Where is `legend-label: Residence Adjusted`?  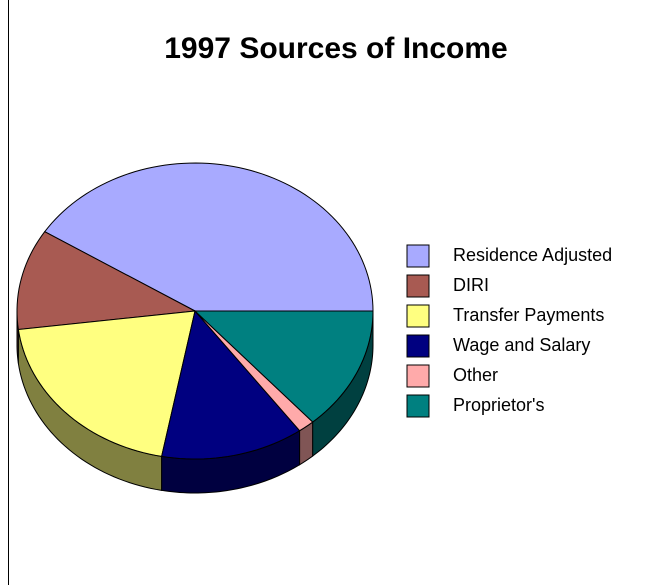
legend-label: Residence Adjusted is located at coordinates (532, 255).